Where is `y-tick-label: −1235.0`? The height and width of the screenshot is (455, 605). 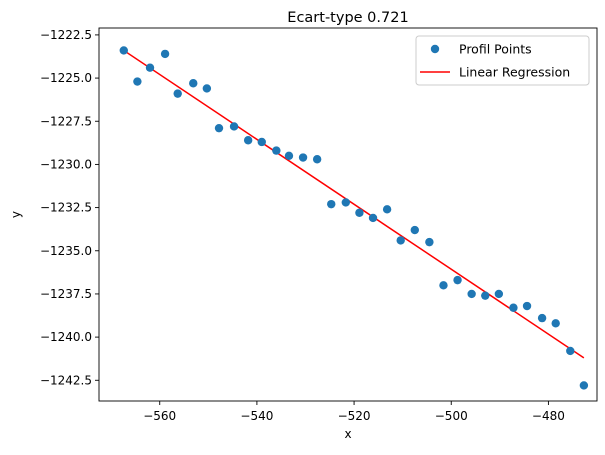
y-tick-label: −1235.0 is located at coordinates (66, 251).